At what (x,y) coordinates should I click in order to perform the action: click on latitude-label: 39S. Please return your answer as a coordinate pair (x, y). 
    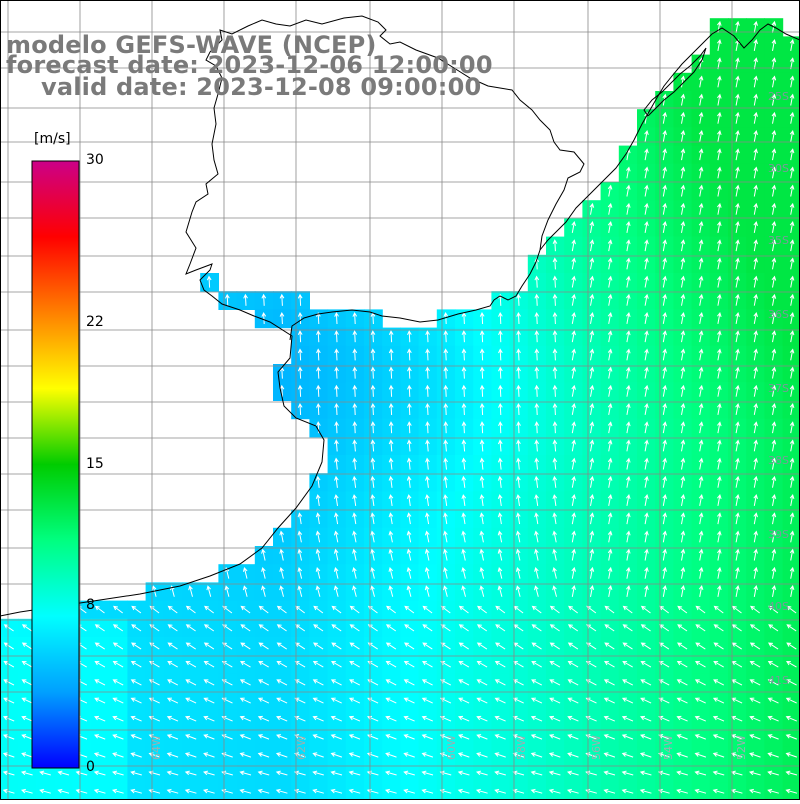
    Looking at the image, I should click on (778, 534).